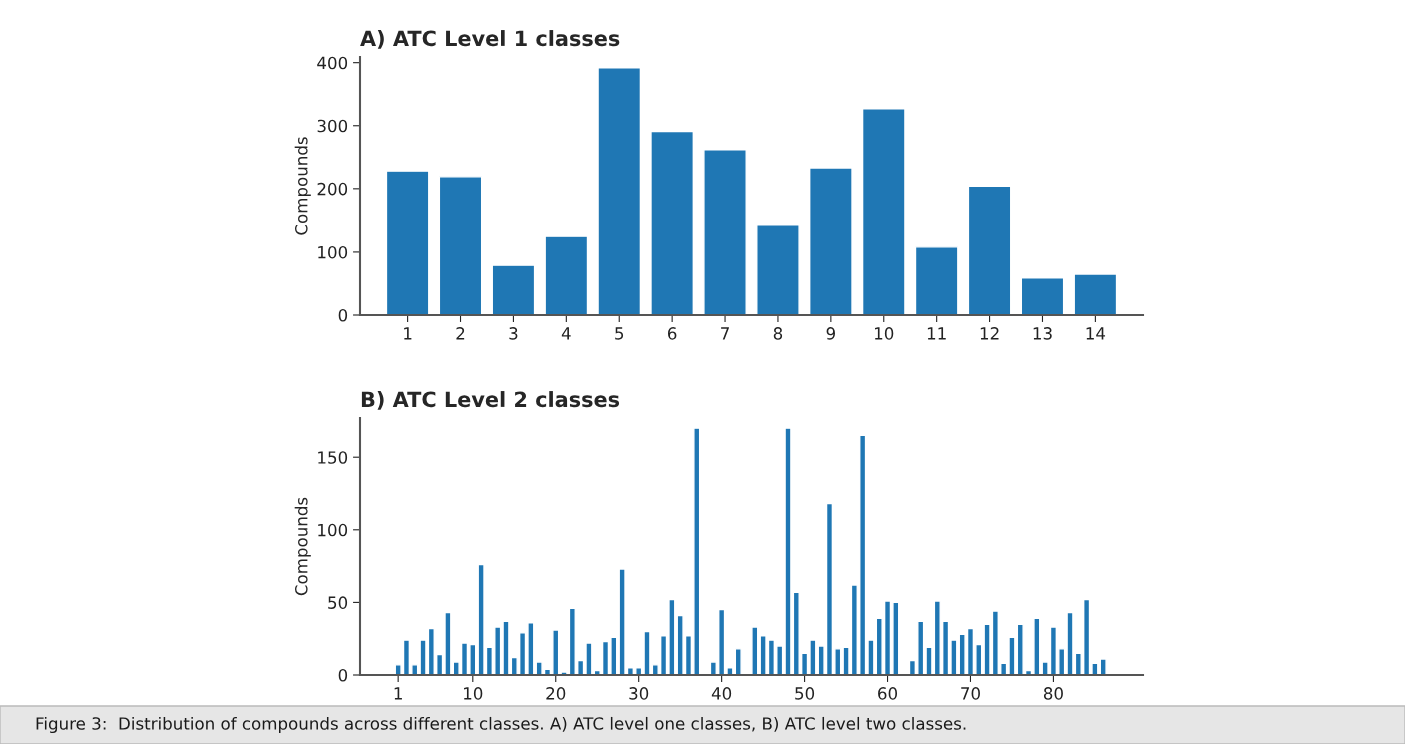 Image resolution: width=1405 pixels, height=744 pixels. What do you see at coordinates (566, 333) in the screenshot?
I see `x-tick-label: 4` at bounding box center [566, 333].